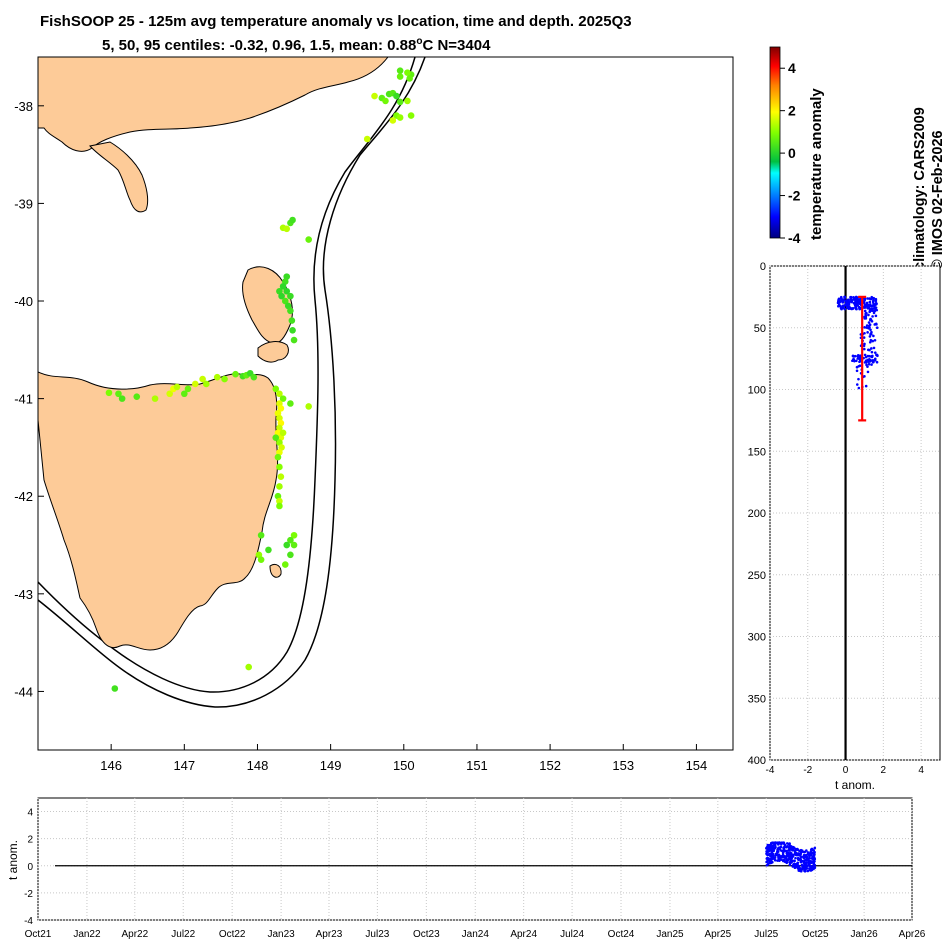 This screenshot has height=950, width=950. What do you see at coordinates (23, 496) in the screenshot?
I see `map-ytick-label: -42` at bounding box center [23, 496].